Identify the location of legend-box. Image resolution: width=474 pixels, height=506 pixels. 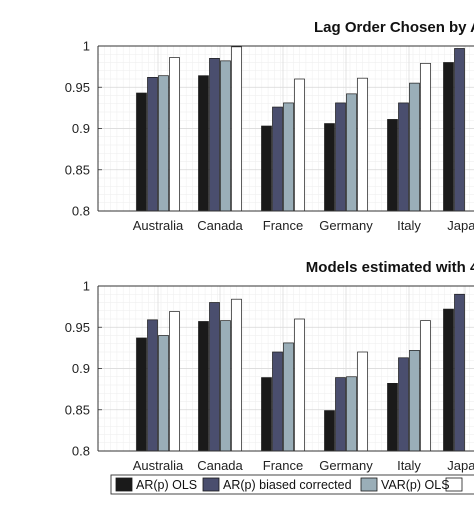
(292, 484).